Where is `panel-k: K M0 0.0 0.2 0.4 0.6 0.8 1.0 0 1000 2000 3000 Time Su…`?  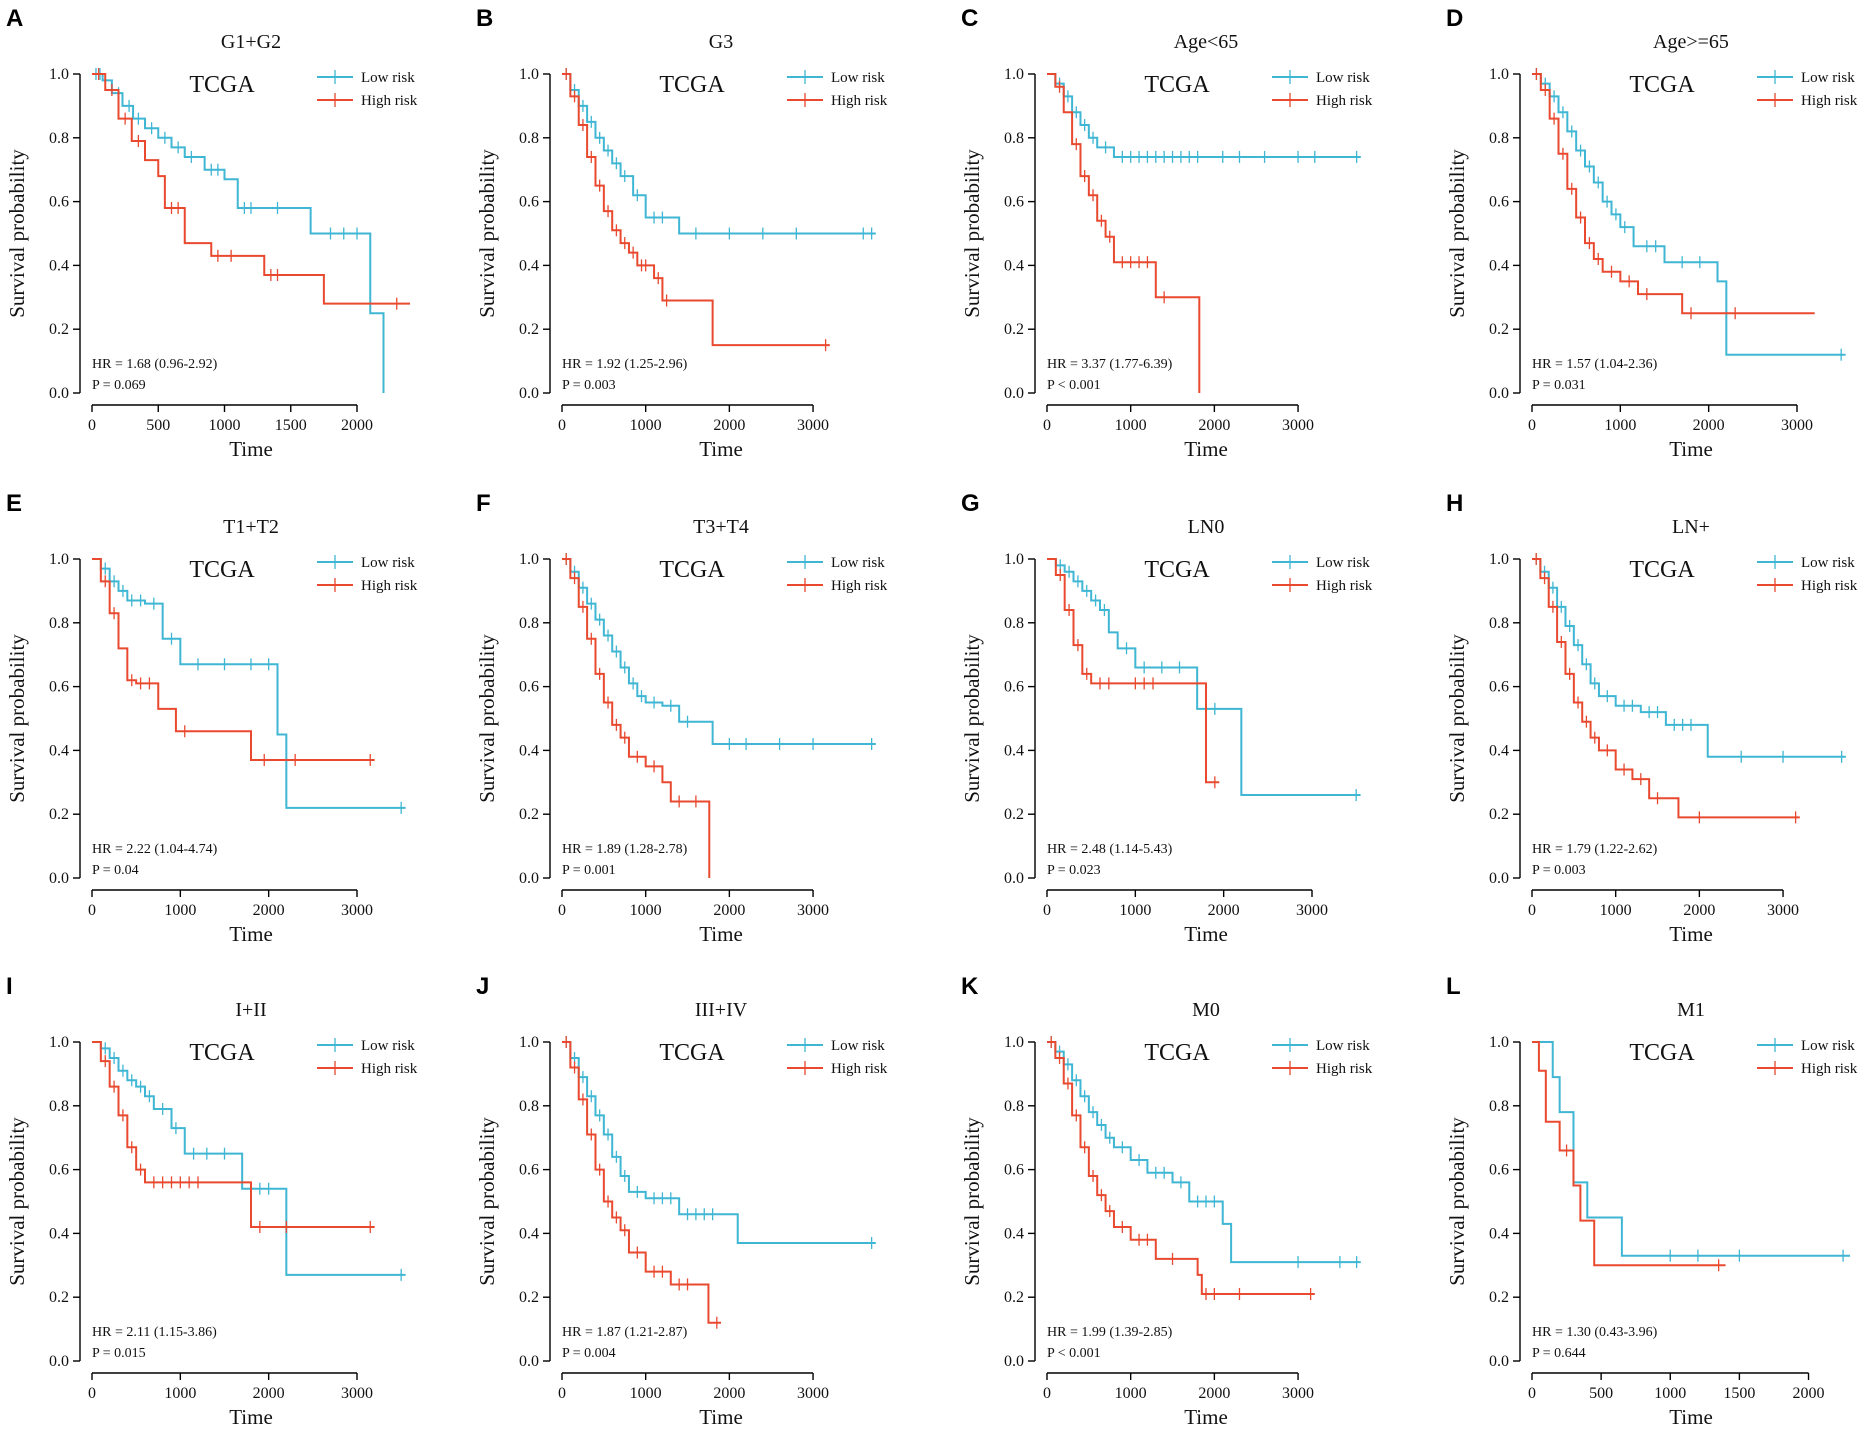
panel-k: K M0 0.0 0.2 0.4 0.6 0.8 1.0 0 1000 2000 3000 Time Su… is located at coordinates (1166, 1201).